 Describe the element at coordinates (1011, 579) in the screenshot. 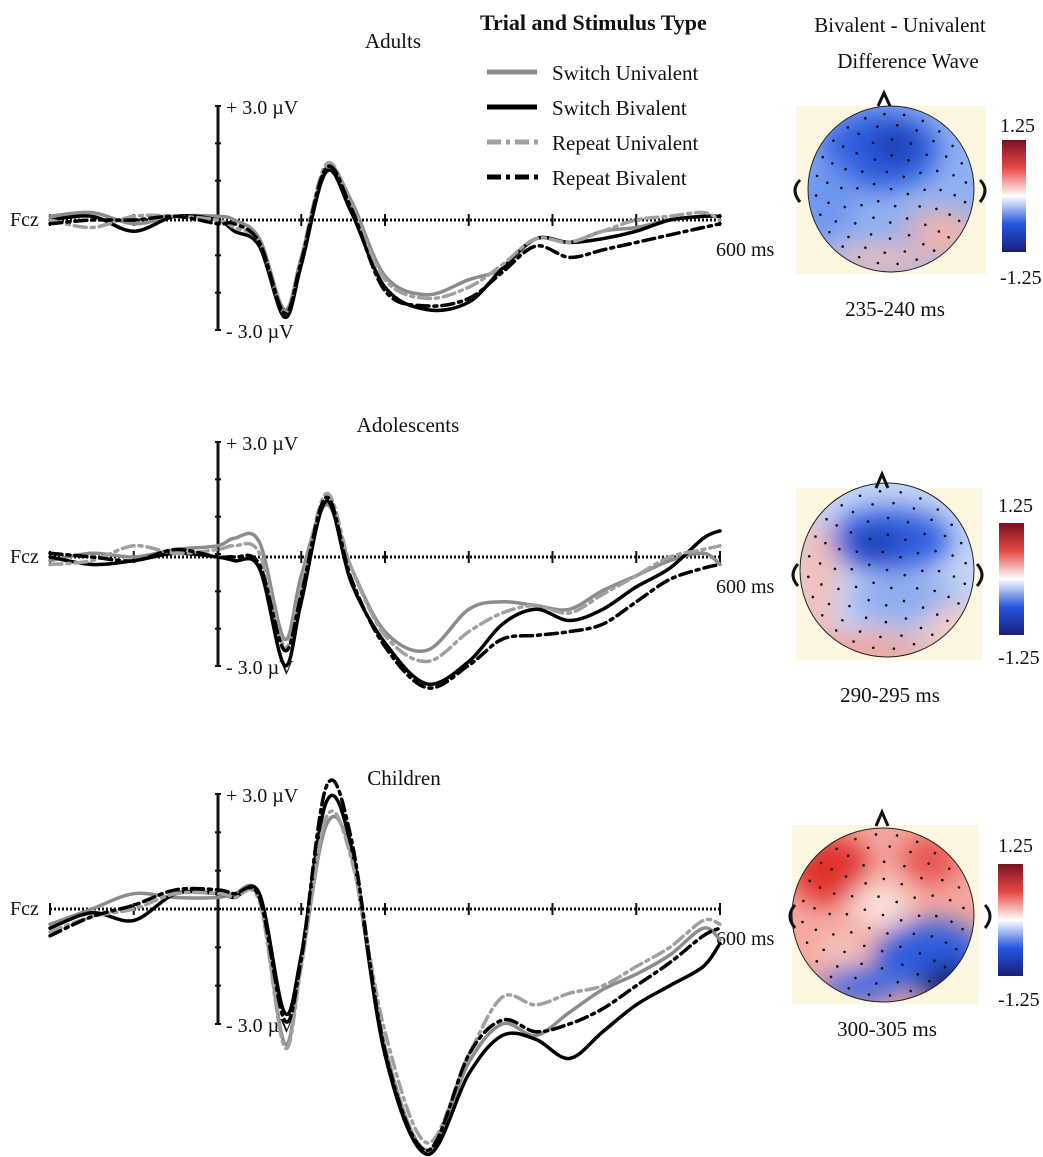

I see `colorbar` at that location.